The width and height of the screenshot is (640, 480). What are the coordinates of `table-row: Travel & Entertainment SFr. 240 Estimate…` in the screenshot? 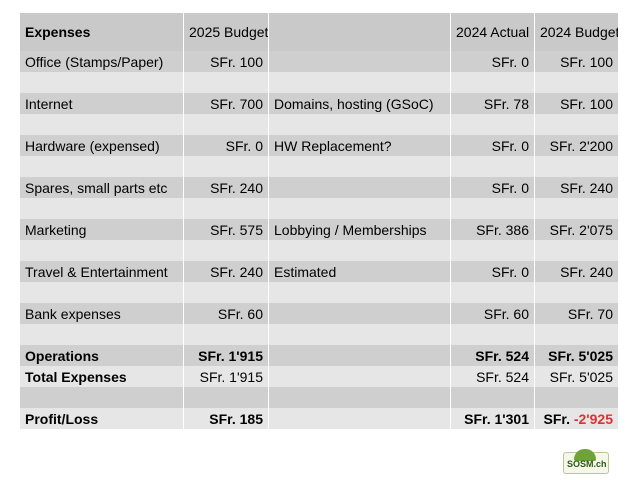 It's located at (319, 271).